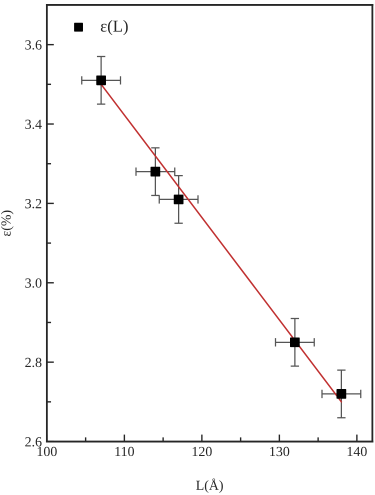  Describe the element at coordinates (33, 442) in the screenshot. I see `y-tick-label: 2.6` at that location.